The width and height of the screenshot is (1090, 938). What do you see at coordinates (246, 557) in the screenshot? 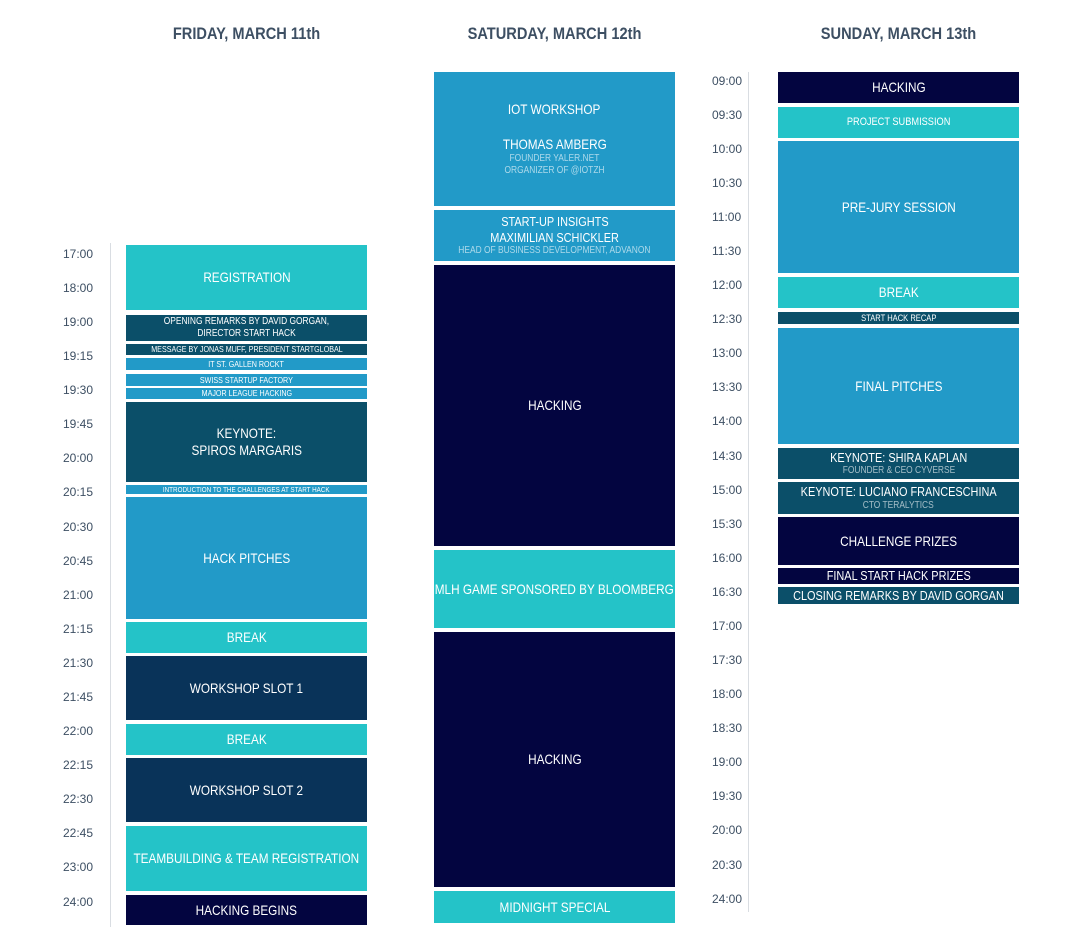
I see `friday-event-pitches-title: HACK PITCHES` at bounding box center [246, 557].